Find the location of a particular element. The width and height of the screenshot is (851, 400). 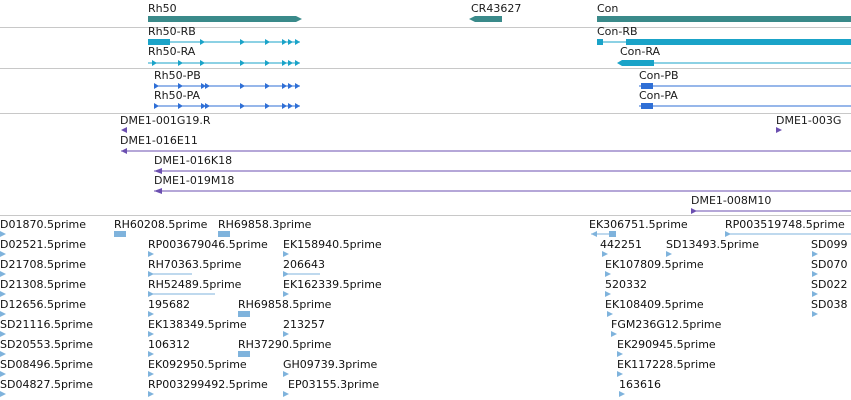

clone-label-dme1-003g: DME1-003G is located at coordinates (809, 120).